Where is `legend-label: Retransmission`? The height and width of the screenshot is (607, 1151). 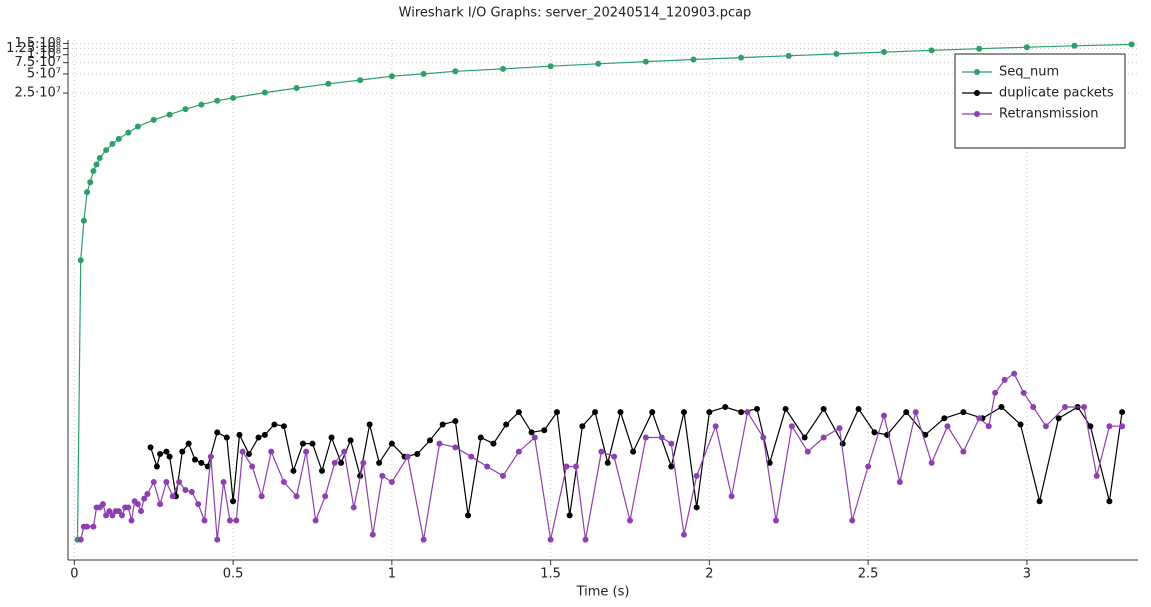 legend-label: Retransmission is located at coordinates (1049, 114).